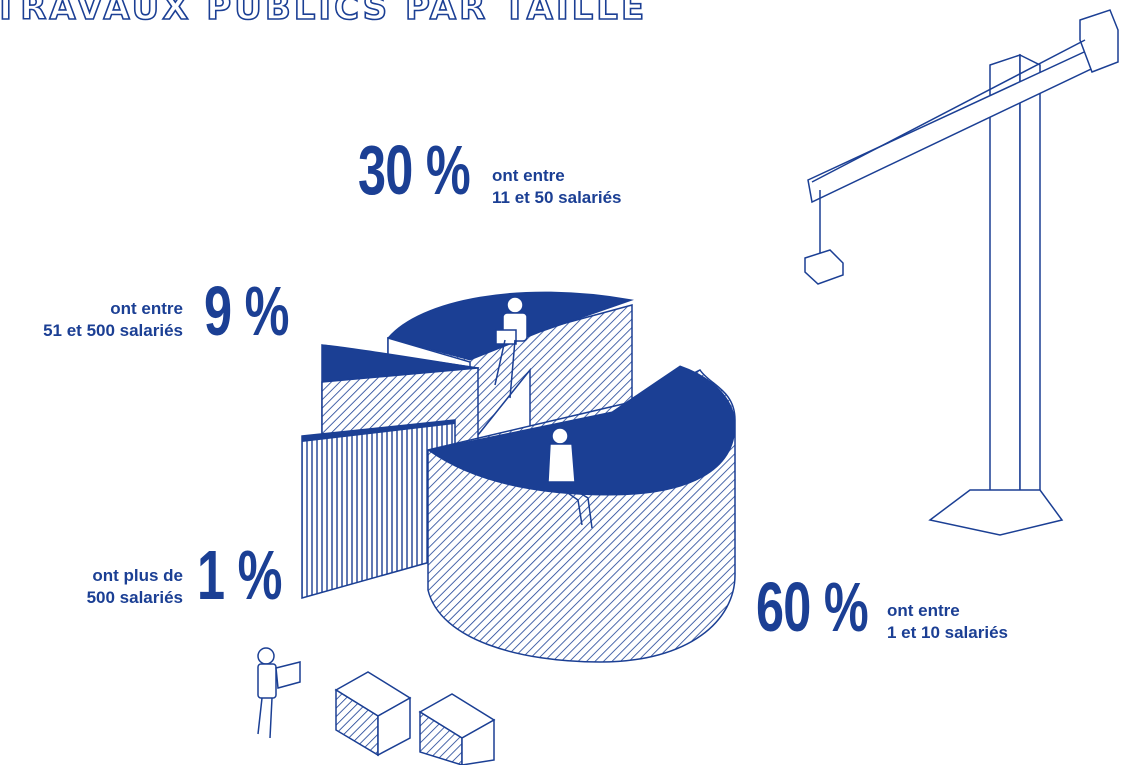  What do you see at coordinates (146, 308) in the screenshot?
I see `slice-label-9-line1: ont entre` at bounding box center [146, 308].